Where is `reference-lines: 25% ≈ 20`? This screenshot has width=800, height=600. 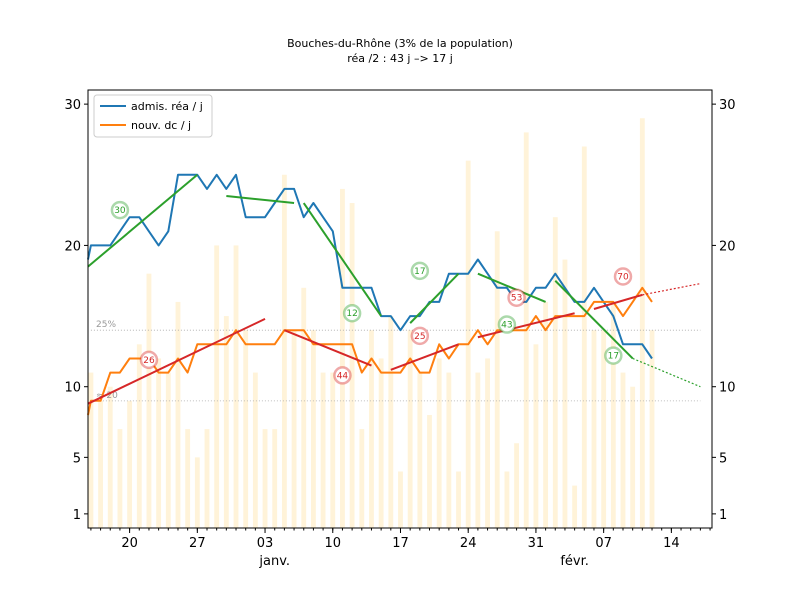 reference-lines: 25% ≈ 20 is located at coordinates (395, 361).